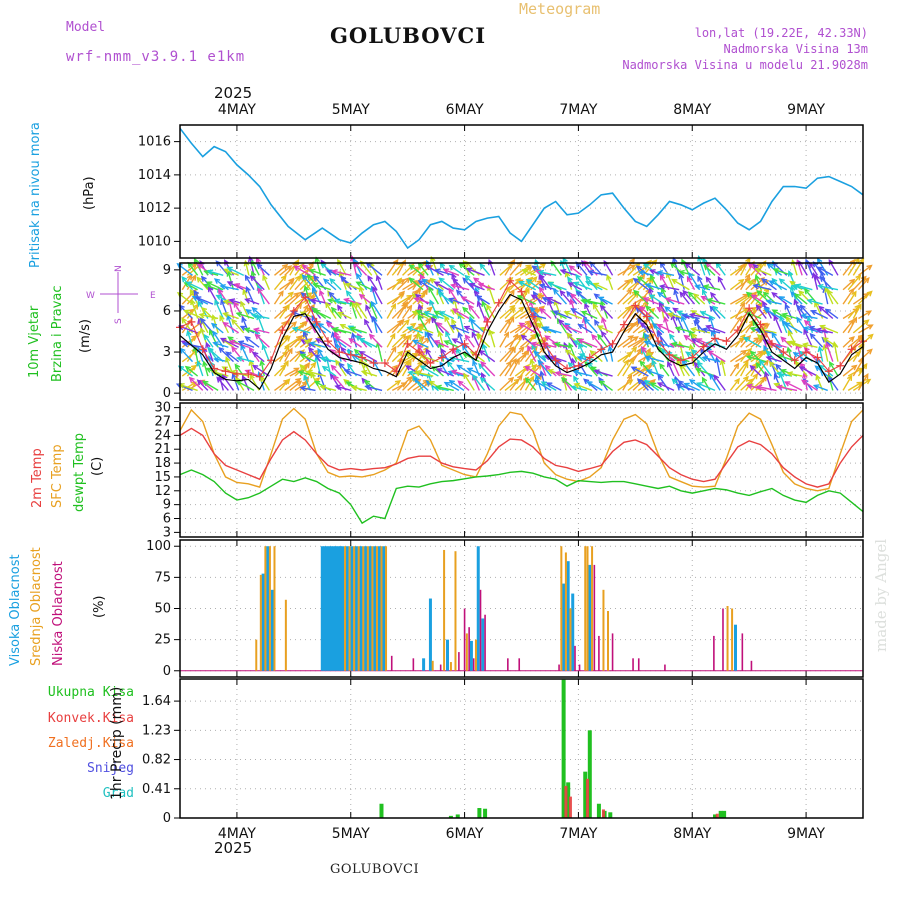  Describe the element at coordinates (692, 834) in the screenshot. I see `date-label-bottom: 8MAY` at that location.